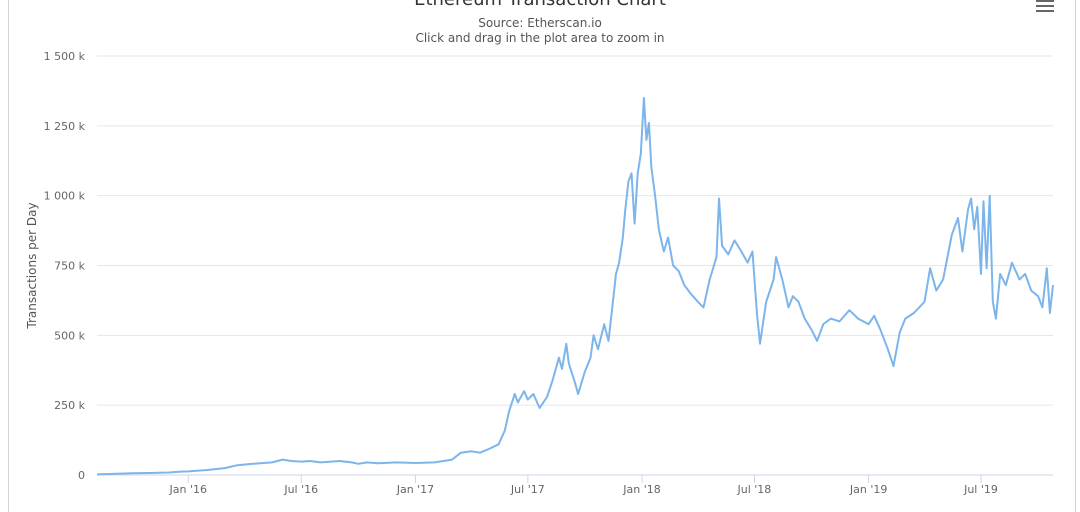 The image size is (1080, 512). I want to click on x-tick-label: Jul '19, so click(980, 489).